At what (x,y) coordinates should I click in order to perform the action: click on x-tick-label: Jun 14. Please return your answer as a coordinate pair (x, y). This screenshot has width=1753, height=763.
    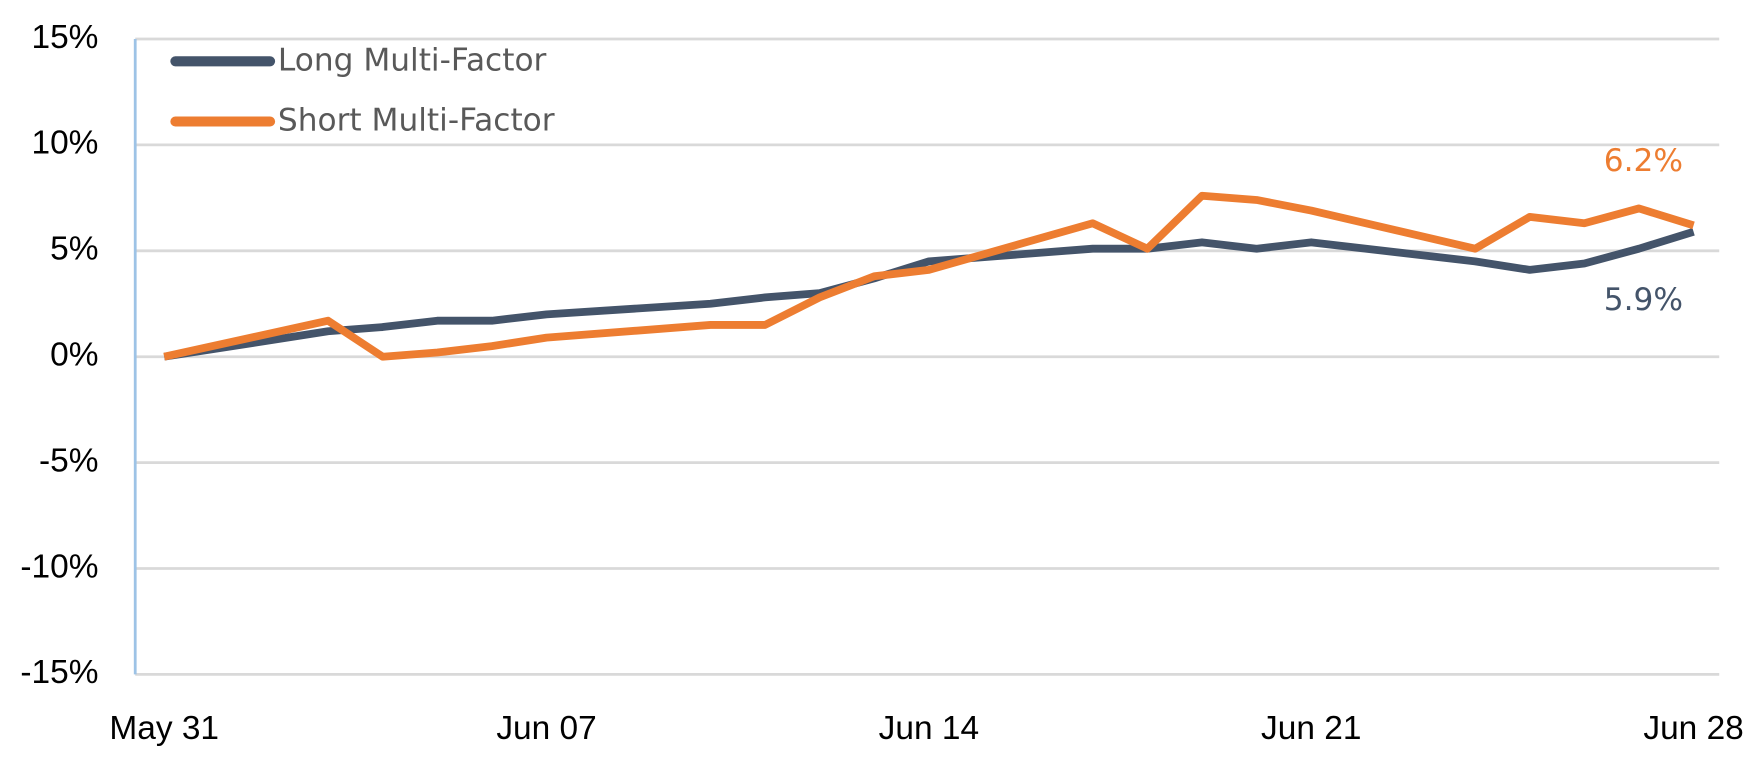
    Looking at the image, I should click on (929, 728).